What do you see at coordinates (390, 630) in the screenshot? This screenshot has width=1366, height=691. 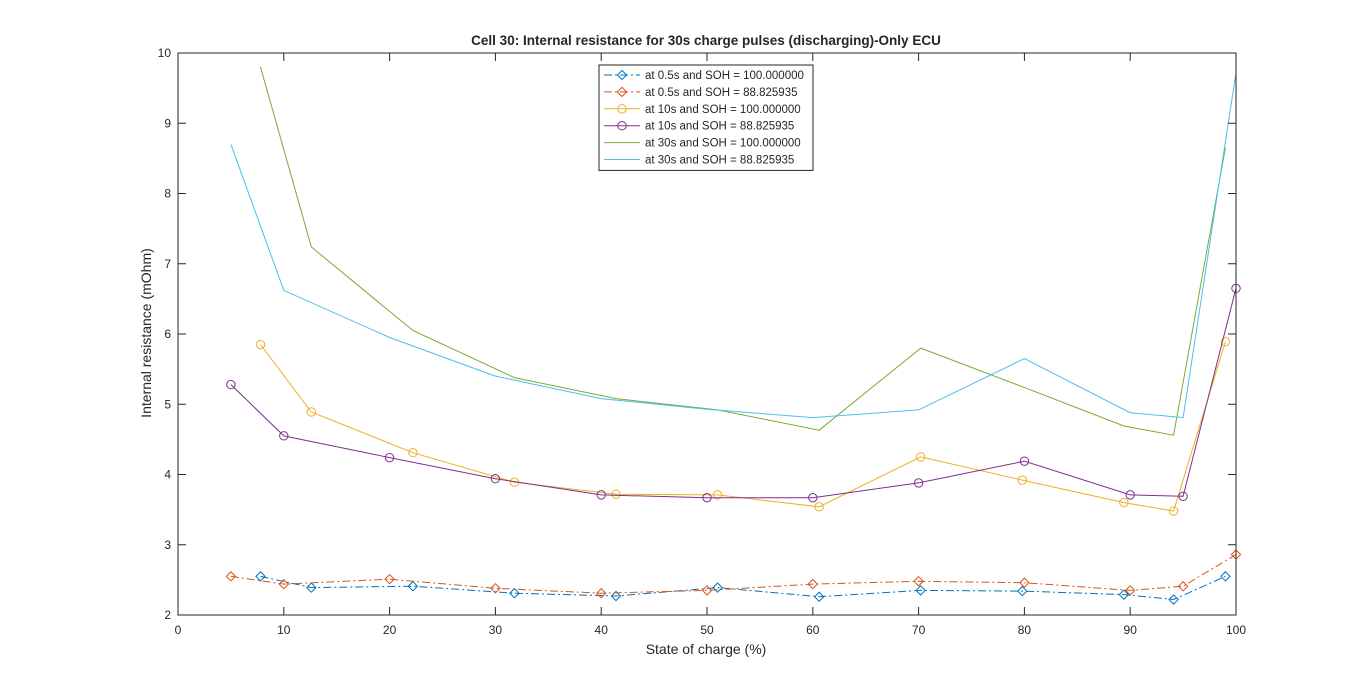 I see `x-tick-label: 20` at bounding box center [390, 630].